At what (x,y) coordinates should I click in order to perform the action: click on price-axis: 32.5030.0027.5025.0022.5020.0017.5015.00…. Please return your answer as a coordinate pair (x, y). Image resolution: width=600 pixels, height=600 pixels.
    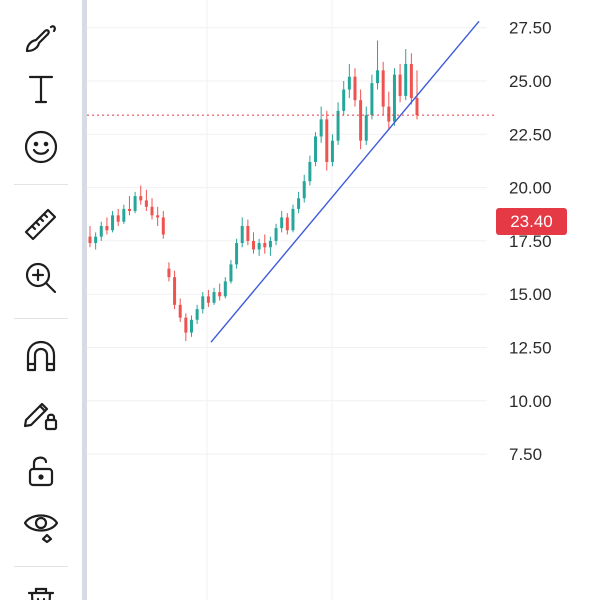
    Looking at the image, I should click on (530, 241).